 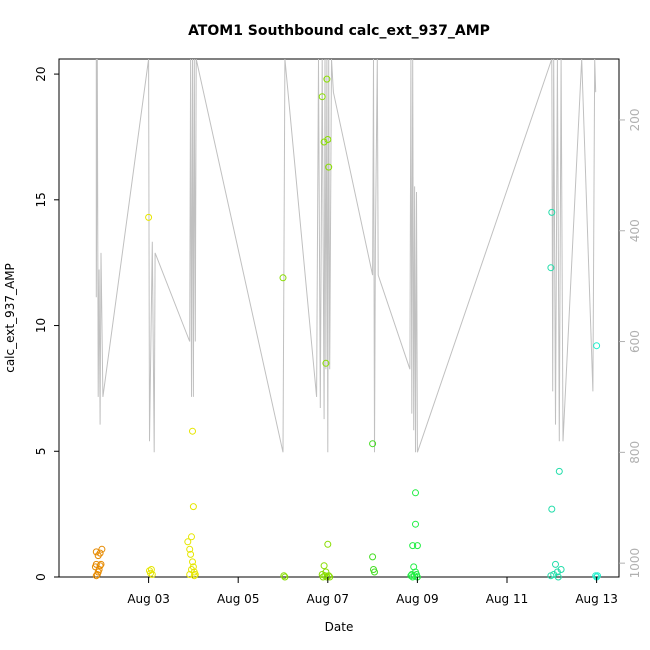 What do you see at coordinates (635, 230) in the screenshot?
I see `y2-tick-label: 400` at bounding box center [635, 230].